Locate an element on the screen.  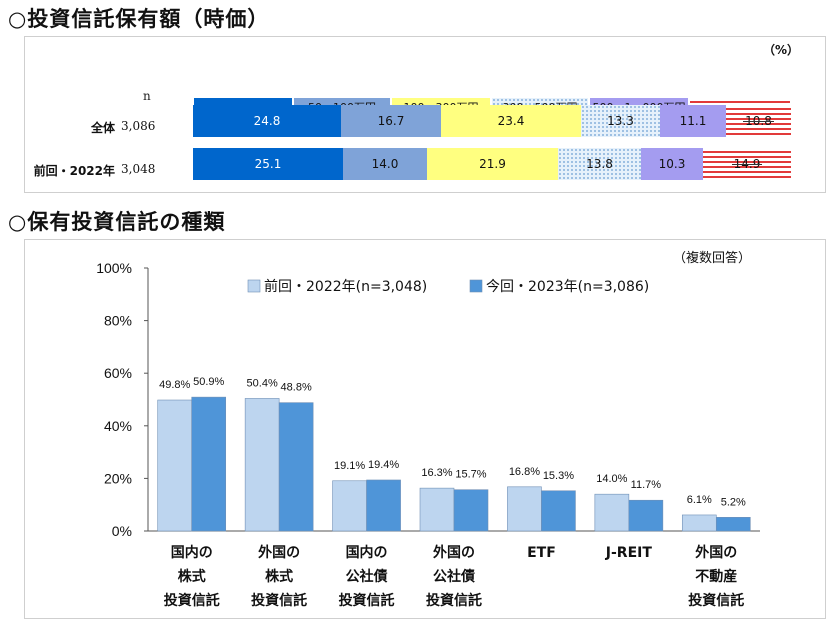
segment-value-label: 13.3 is located at coordinates (620, 121).